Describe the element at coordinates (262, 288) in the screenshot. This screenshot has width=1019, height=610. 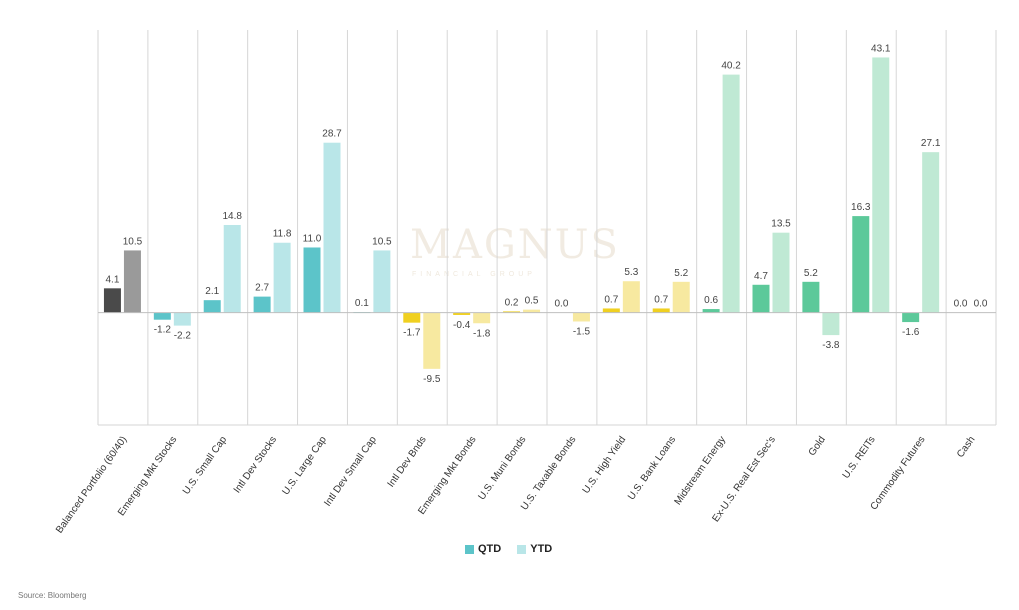
I see `data-label-qtd: 2.7` at that location.